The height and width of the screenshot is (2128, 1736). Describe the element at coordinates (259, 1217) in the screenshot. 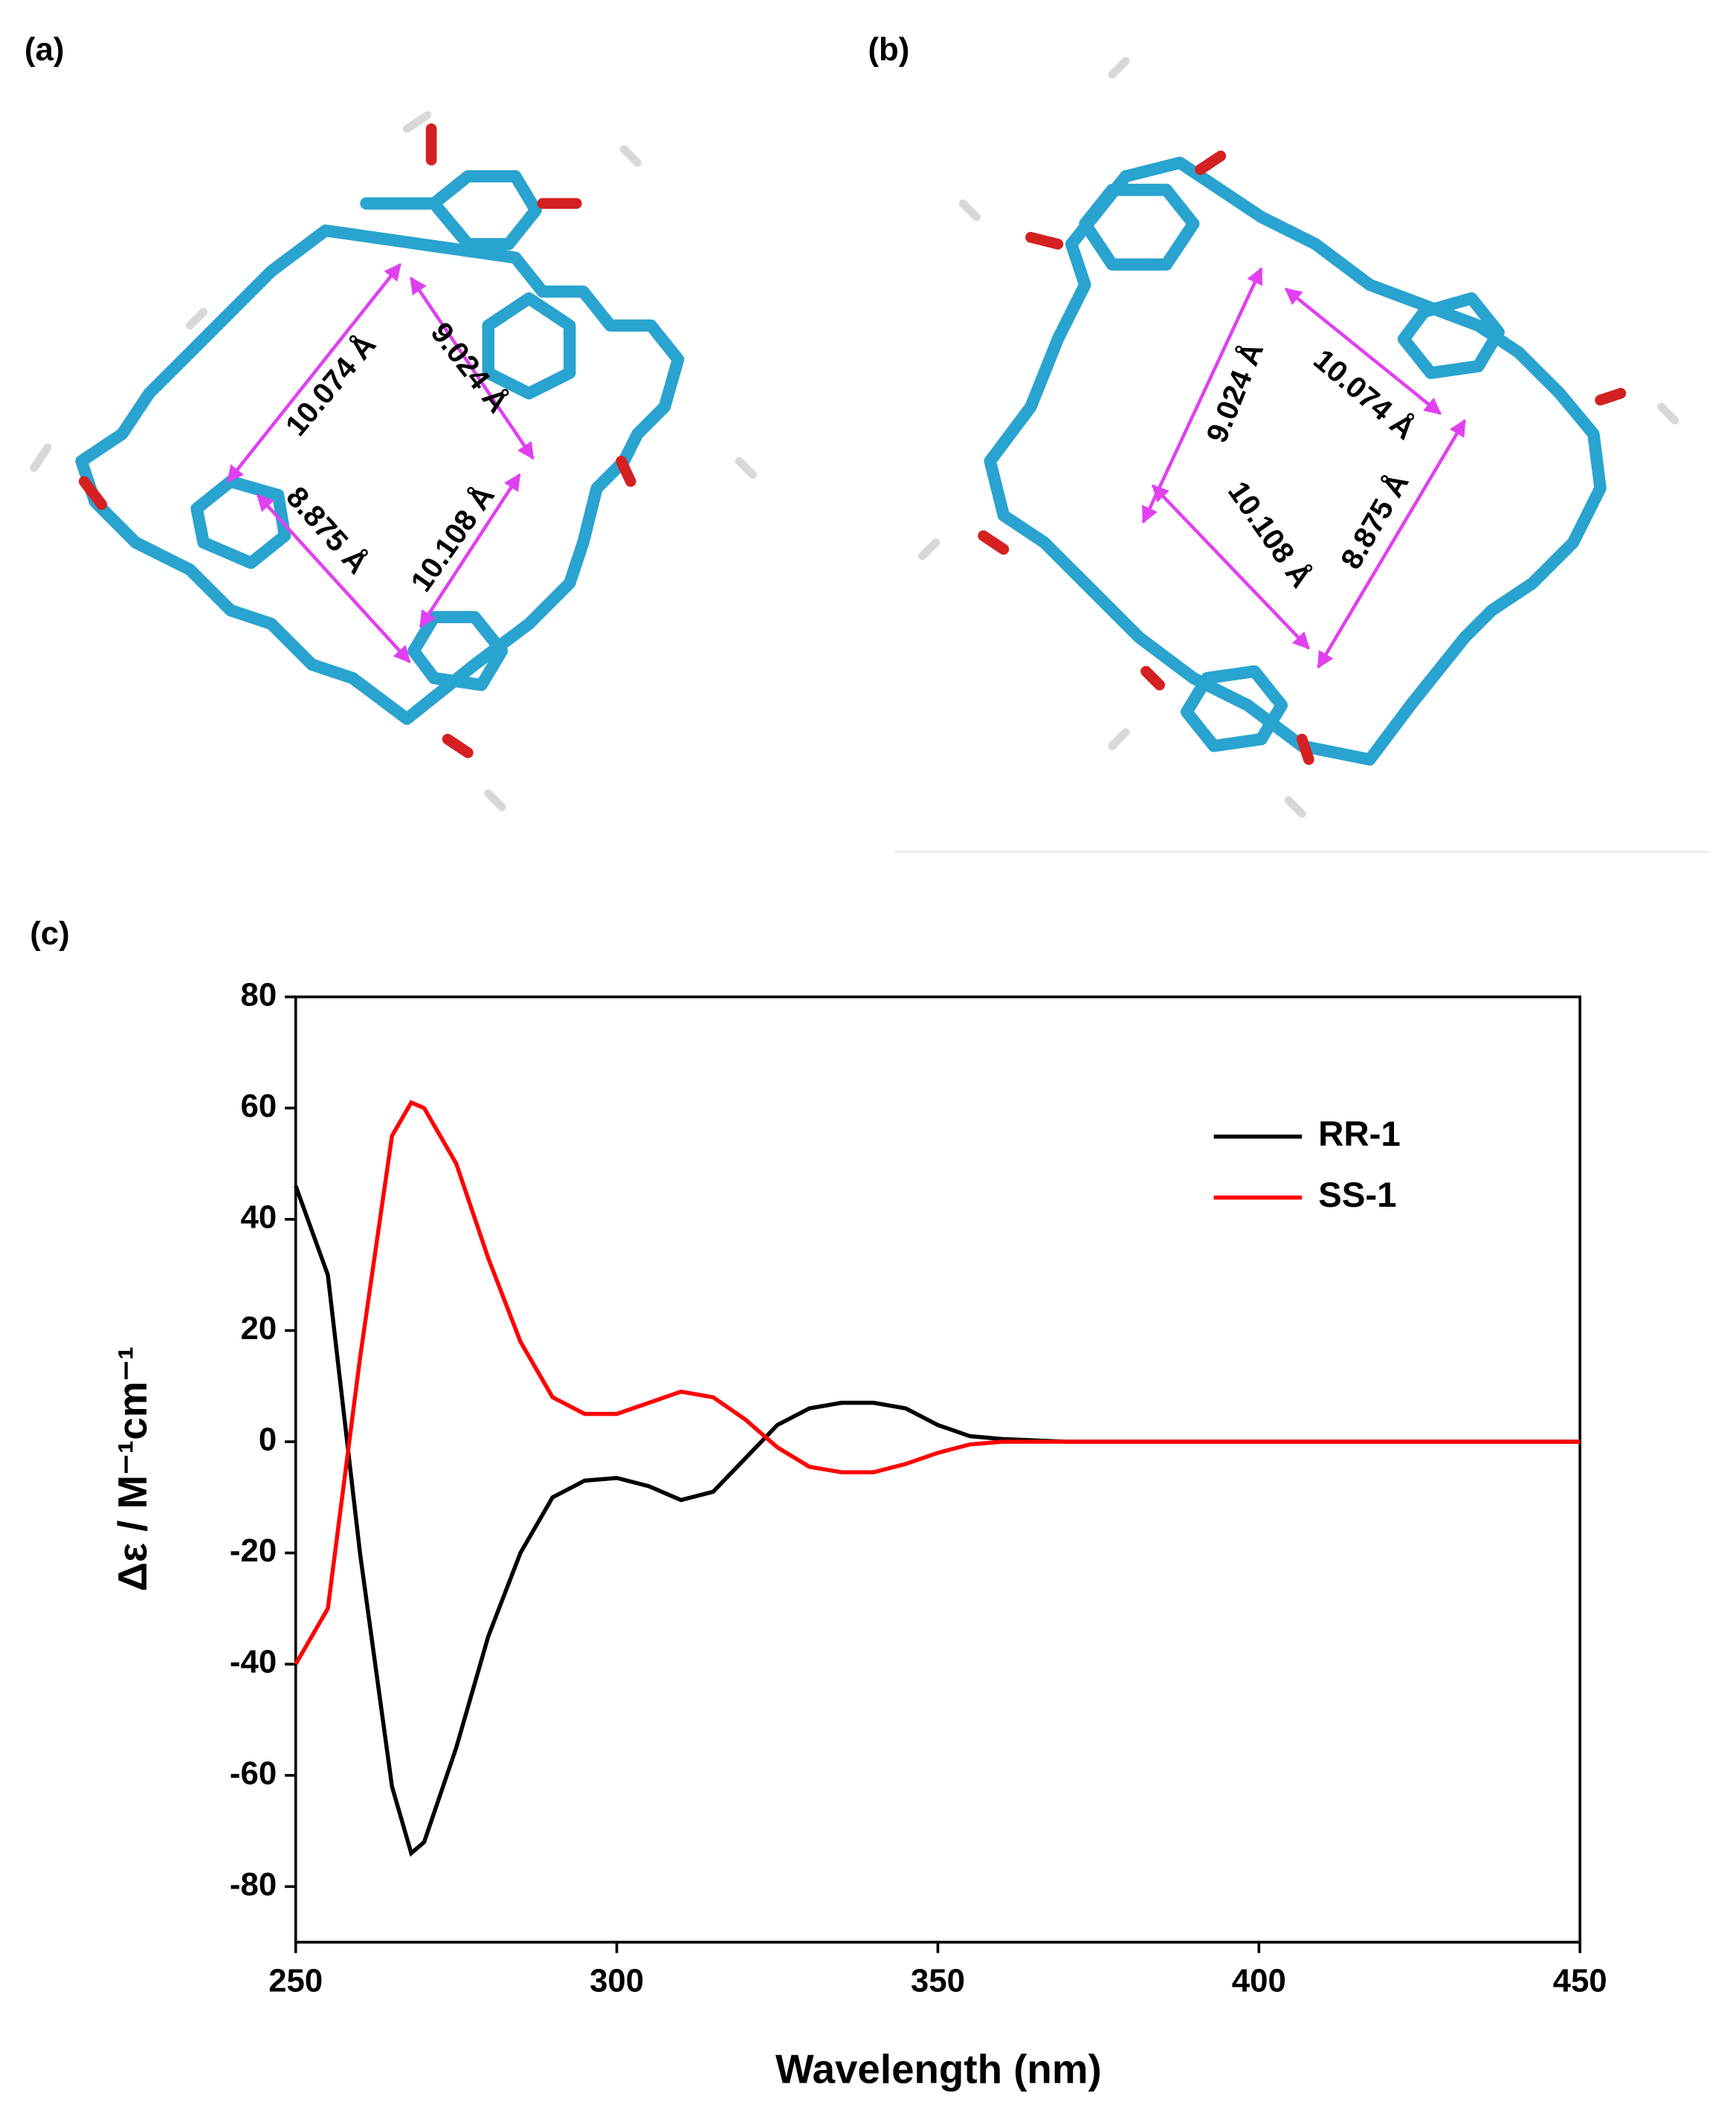

I see `y-tick-label: 40` at that location.